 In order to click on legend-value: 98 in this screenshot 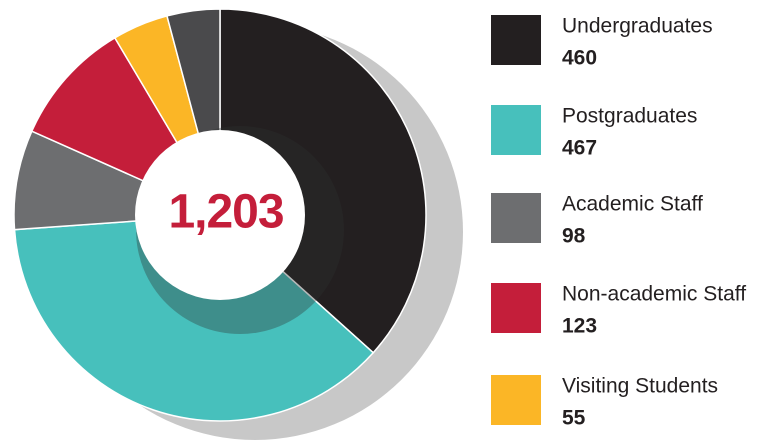, I will do `click(574, 236)`.